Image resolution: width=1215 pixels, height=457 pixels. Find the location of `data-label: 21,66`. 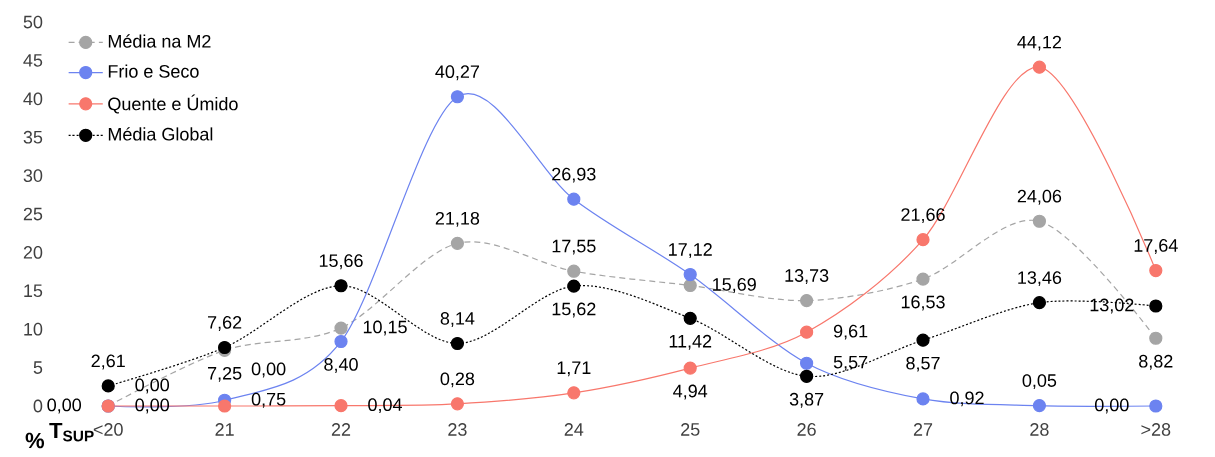

data-label: 21,66 is located at coordinates (923, 216).